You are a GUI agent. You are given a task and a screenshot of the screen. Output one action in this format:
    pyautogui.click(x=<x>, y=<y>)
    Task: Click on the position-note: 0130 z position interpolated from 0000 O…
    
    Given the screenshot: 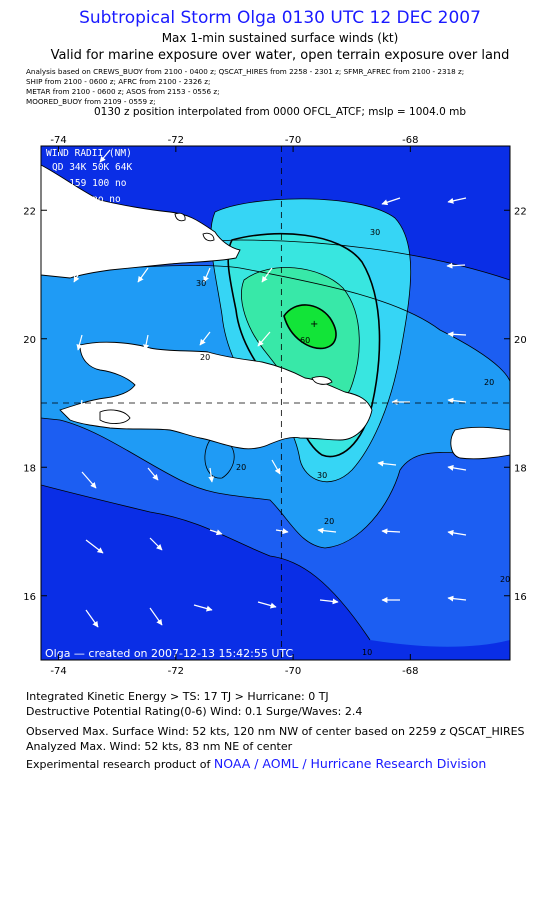 What is the action you would take?
    pyautogui.click(x=280, y=112)
    